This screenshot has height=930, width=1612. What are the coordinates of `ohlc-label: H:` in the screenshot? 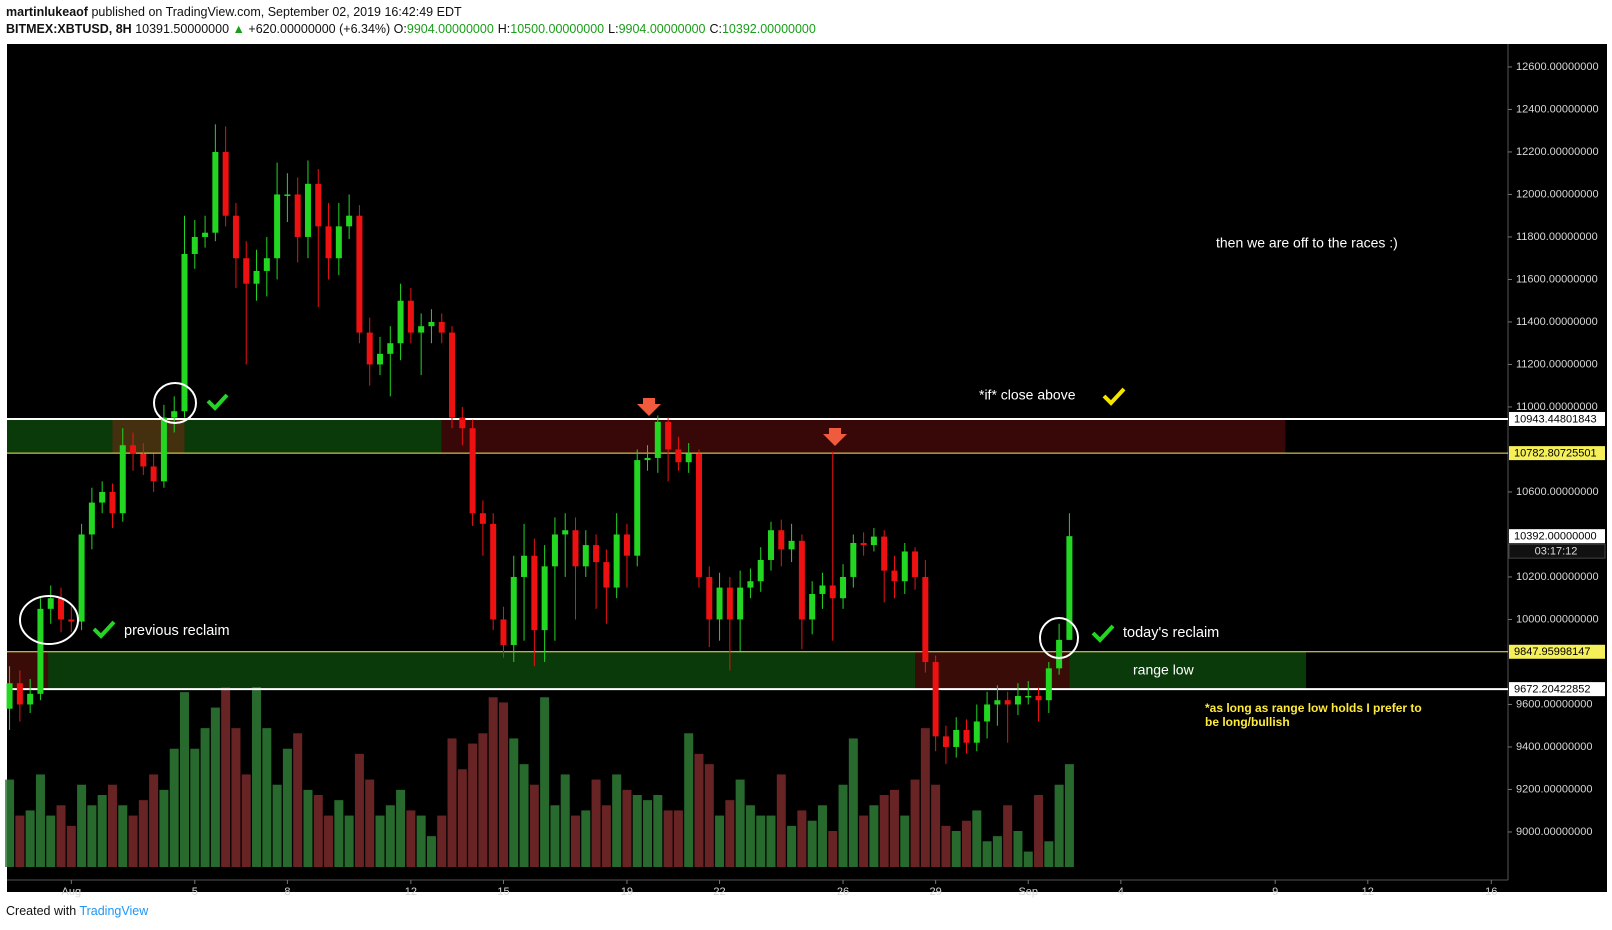 It's located at (504, 29).